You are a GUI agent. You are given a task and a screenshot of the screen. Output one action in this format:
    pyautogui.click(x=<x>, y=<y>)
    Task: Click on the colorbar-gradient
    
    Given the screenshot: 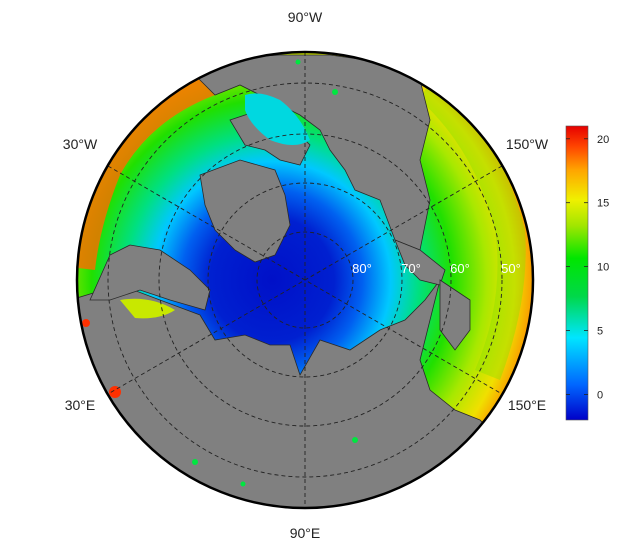 What is the action you would take?
    pyautogui.click(x=577, y=273)
    